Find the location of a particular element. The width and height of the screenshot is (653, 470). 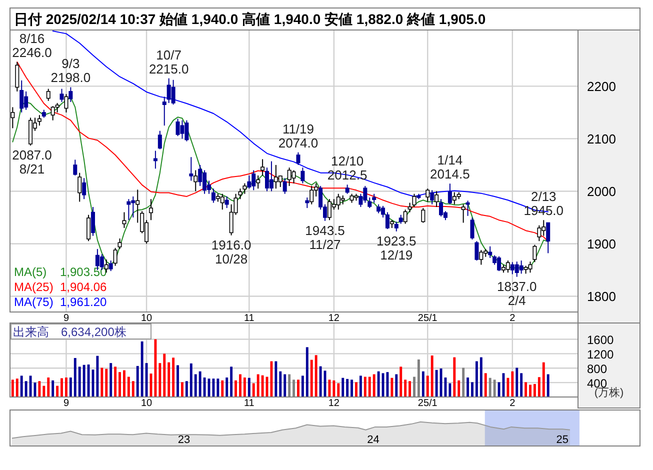

series-label: MA(5) 1,903.50 is located at coordinates (61, 272).